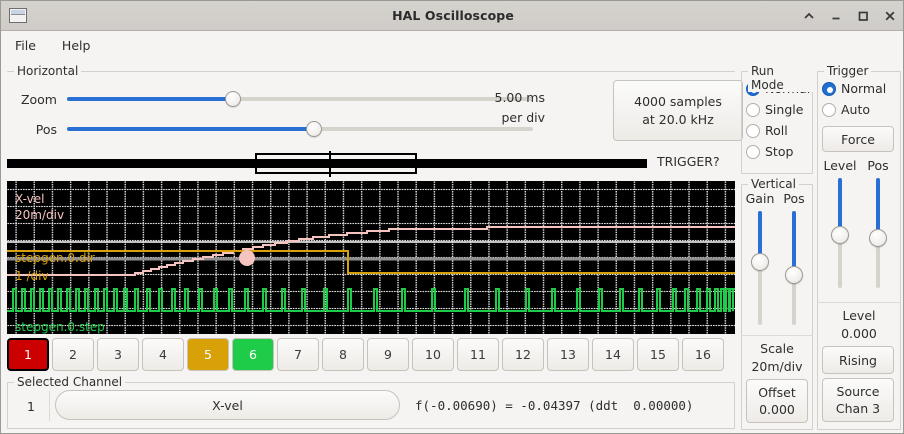 Image resolution: width=904 pixels, height=434 pixels. I want to click on maximize-icon, so click(863, 16).